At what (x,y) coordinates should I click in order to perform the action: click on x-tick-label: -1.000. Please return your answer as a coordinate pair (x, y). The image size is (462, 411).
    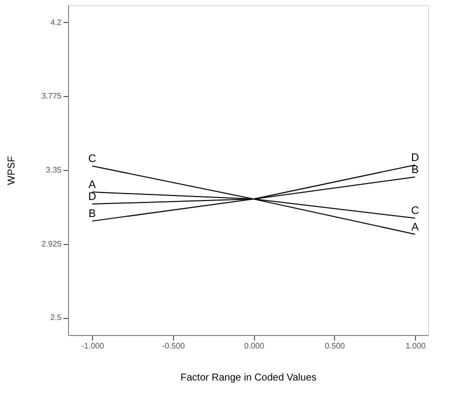
    Looking at the image, I should click on (93, 346).